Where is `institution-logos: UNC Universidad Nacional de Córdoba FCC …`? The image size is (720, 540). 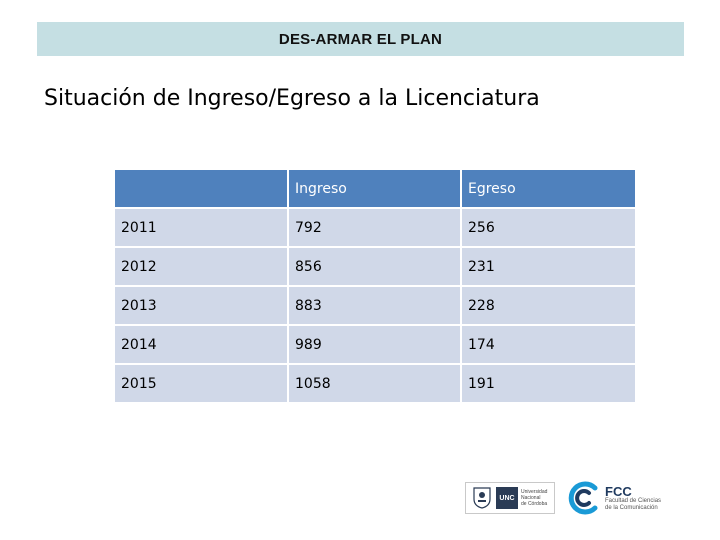 institution-logos: UNC Universidad Nacional de Córdoba FCC … is located at coordinates (575, 499).